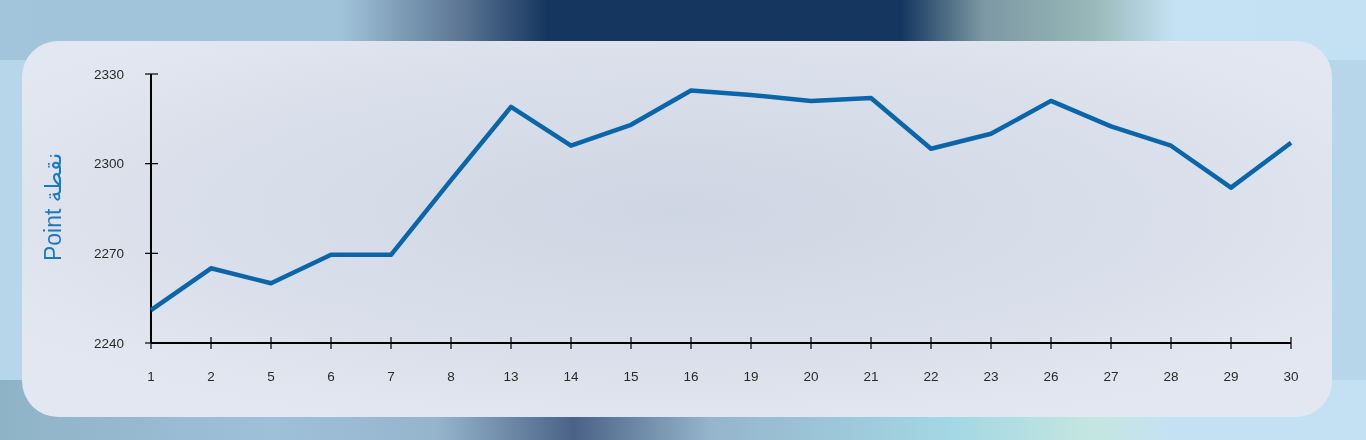 The height and width of the screenshot is (440, 1366). Describe the element at coordinates (511, 376) in the screenshot. I see `x-tick-label: 13` at that location.